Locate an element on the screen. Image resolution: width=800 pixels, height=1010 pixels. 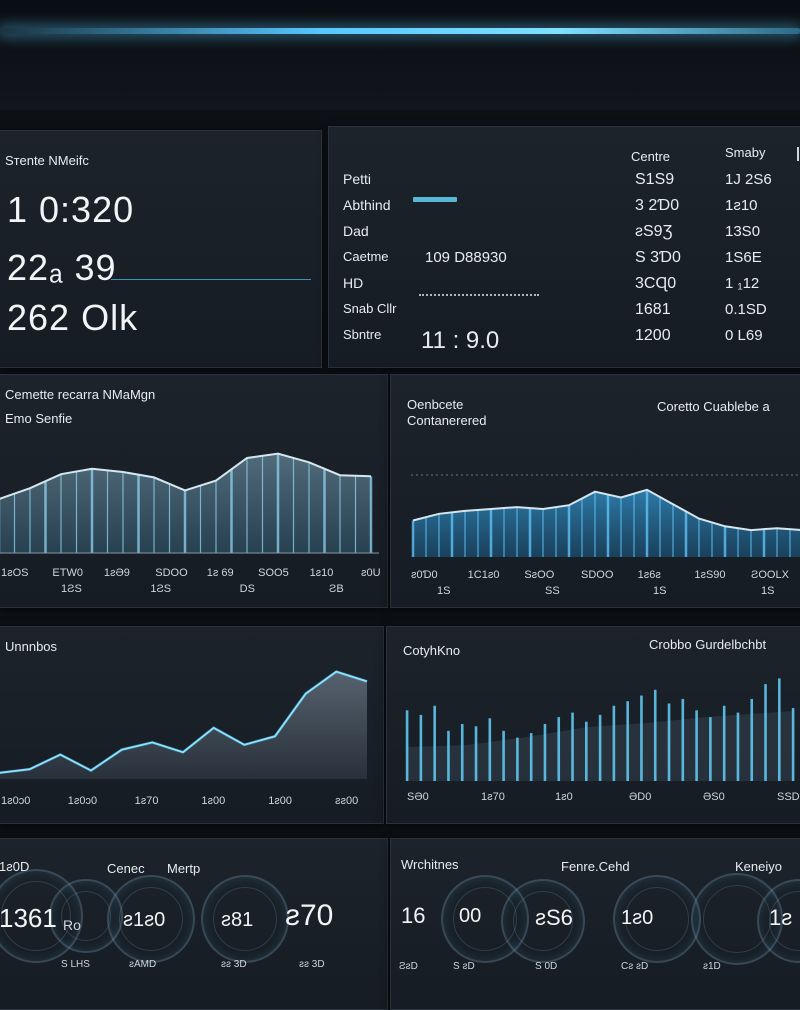
gauge-right-sub-1: ƧƨD is located at coordinates (408, 966).